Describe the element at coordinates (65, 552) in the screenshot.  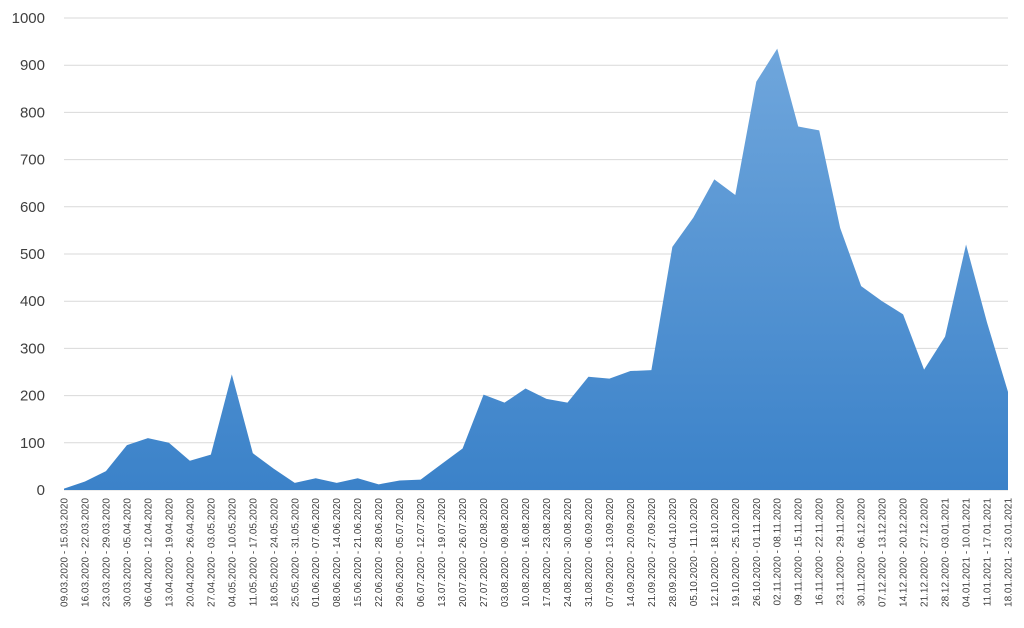
I see `x-tick-label: 09.03.2020 - 15.03.2020` at that location.